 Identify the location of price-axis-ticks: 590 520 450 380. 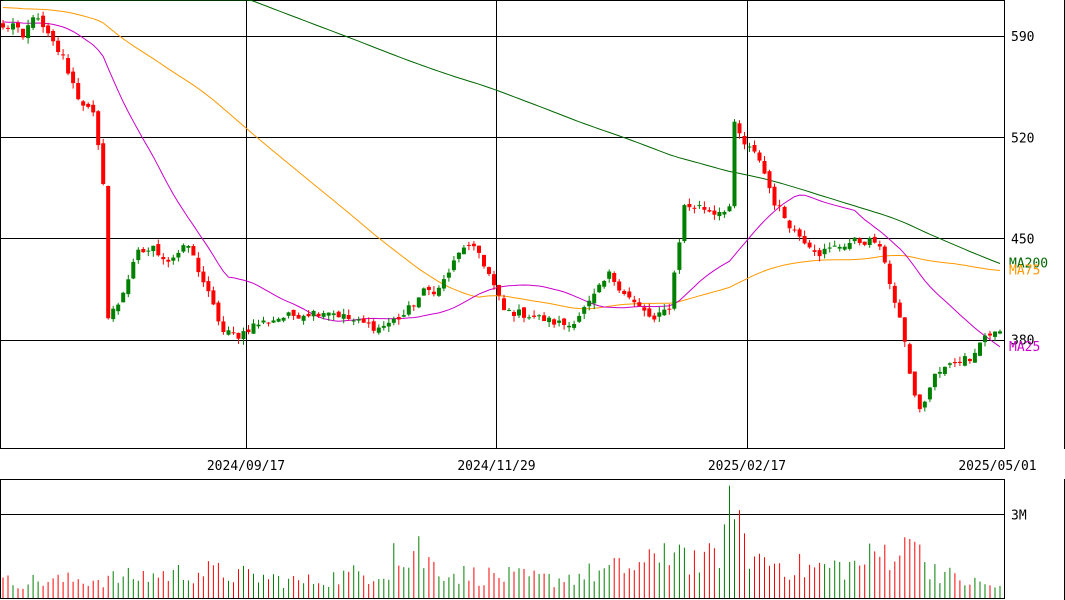
(1022, 189).